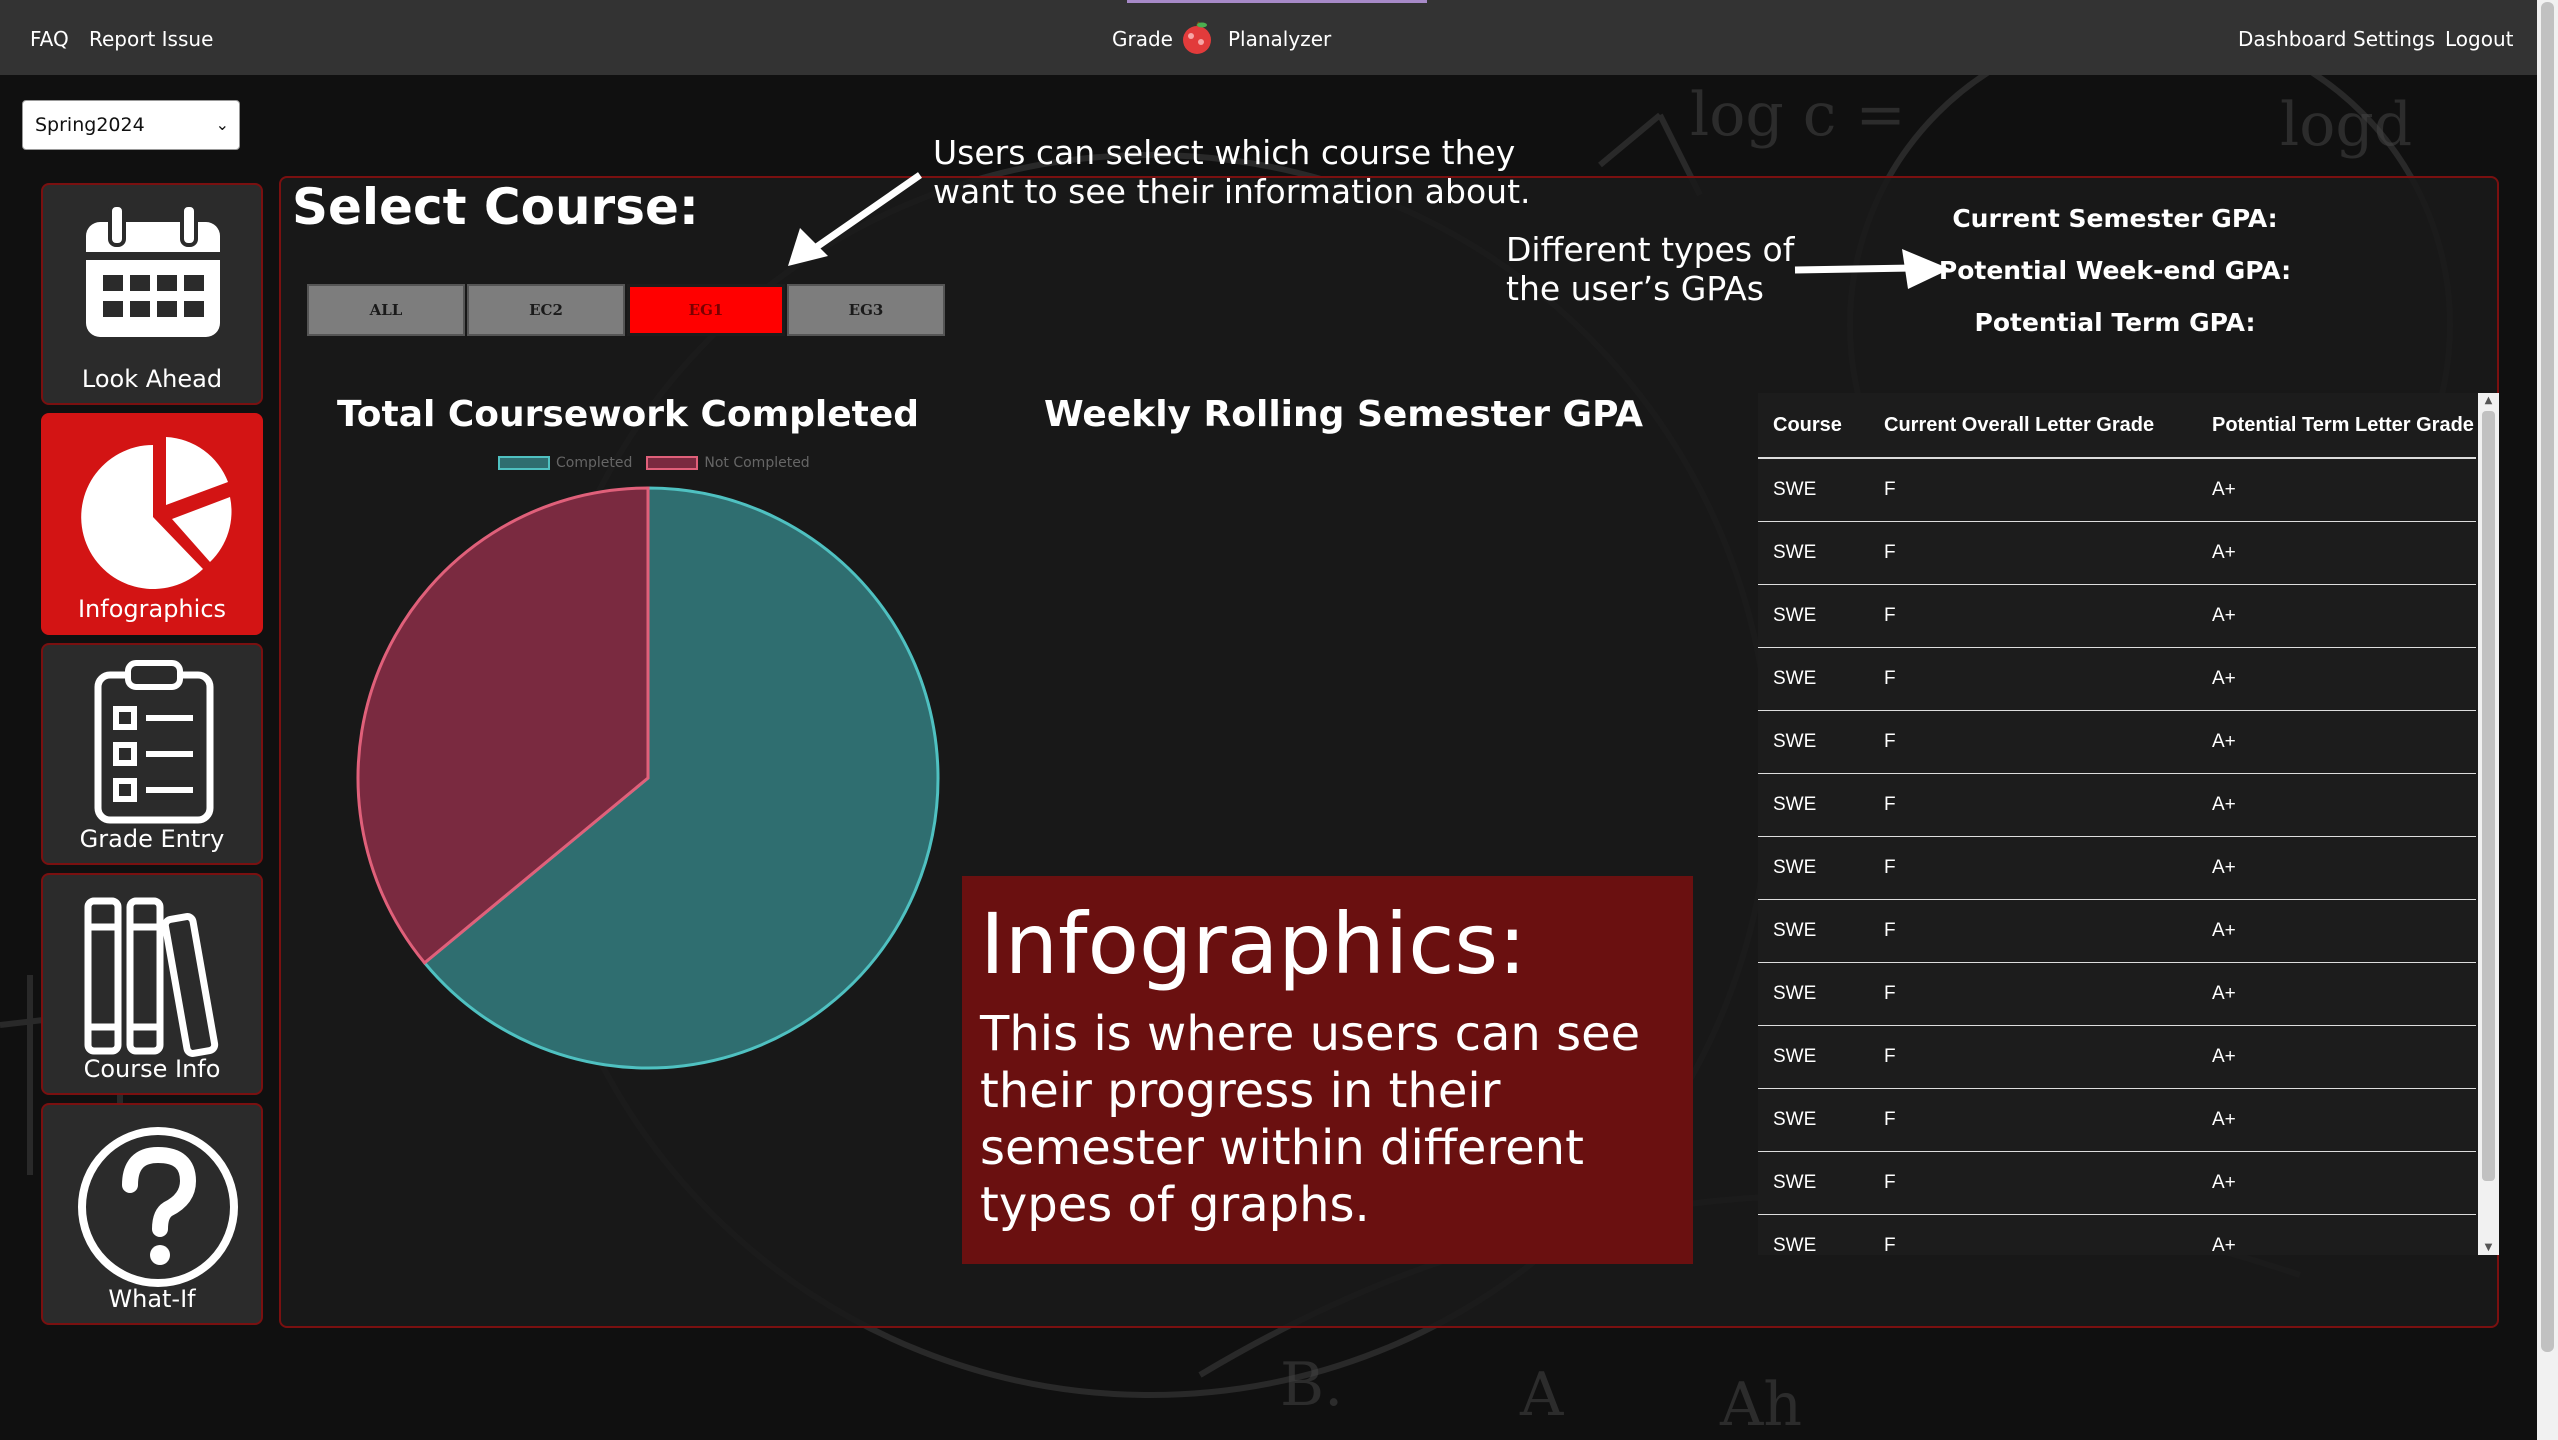  I want to click on table-scrollbar: ▲ ▼, so click(2488, 824).